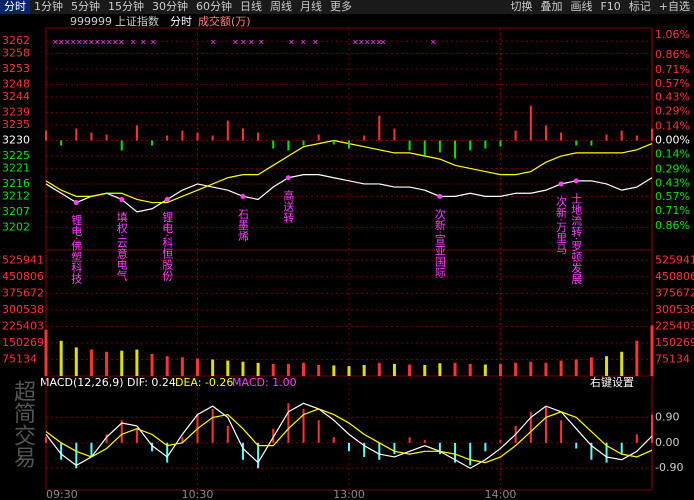 This screenshot has width=694, height=500. I want to click on y-tick-label: 3239, so click(16, 112).